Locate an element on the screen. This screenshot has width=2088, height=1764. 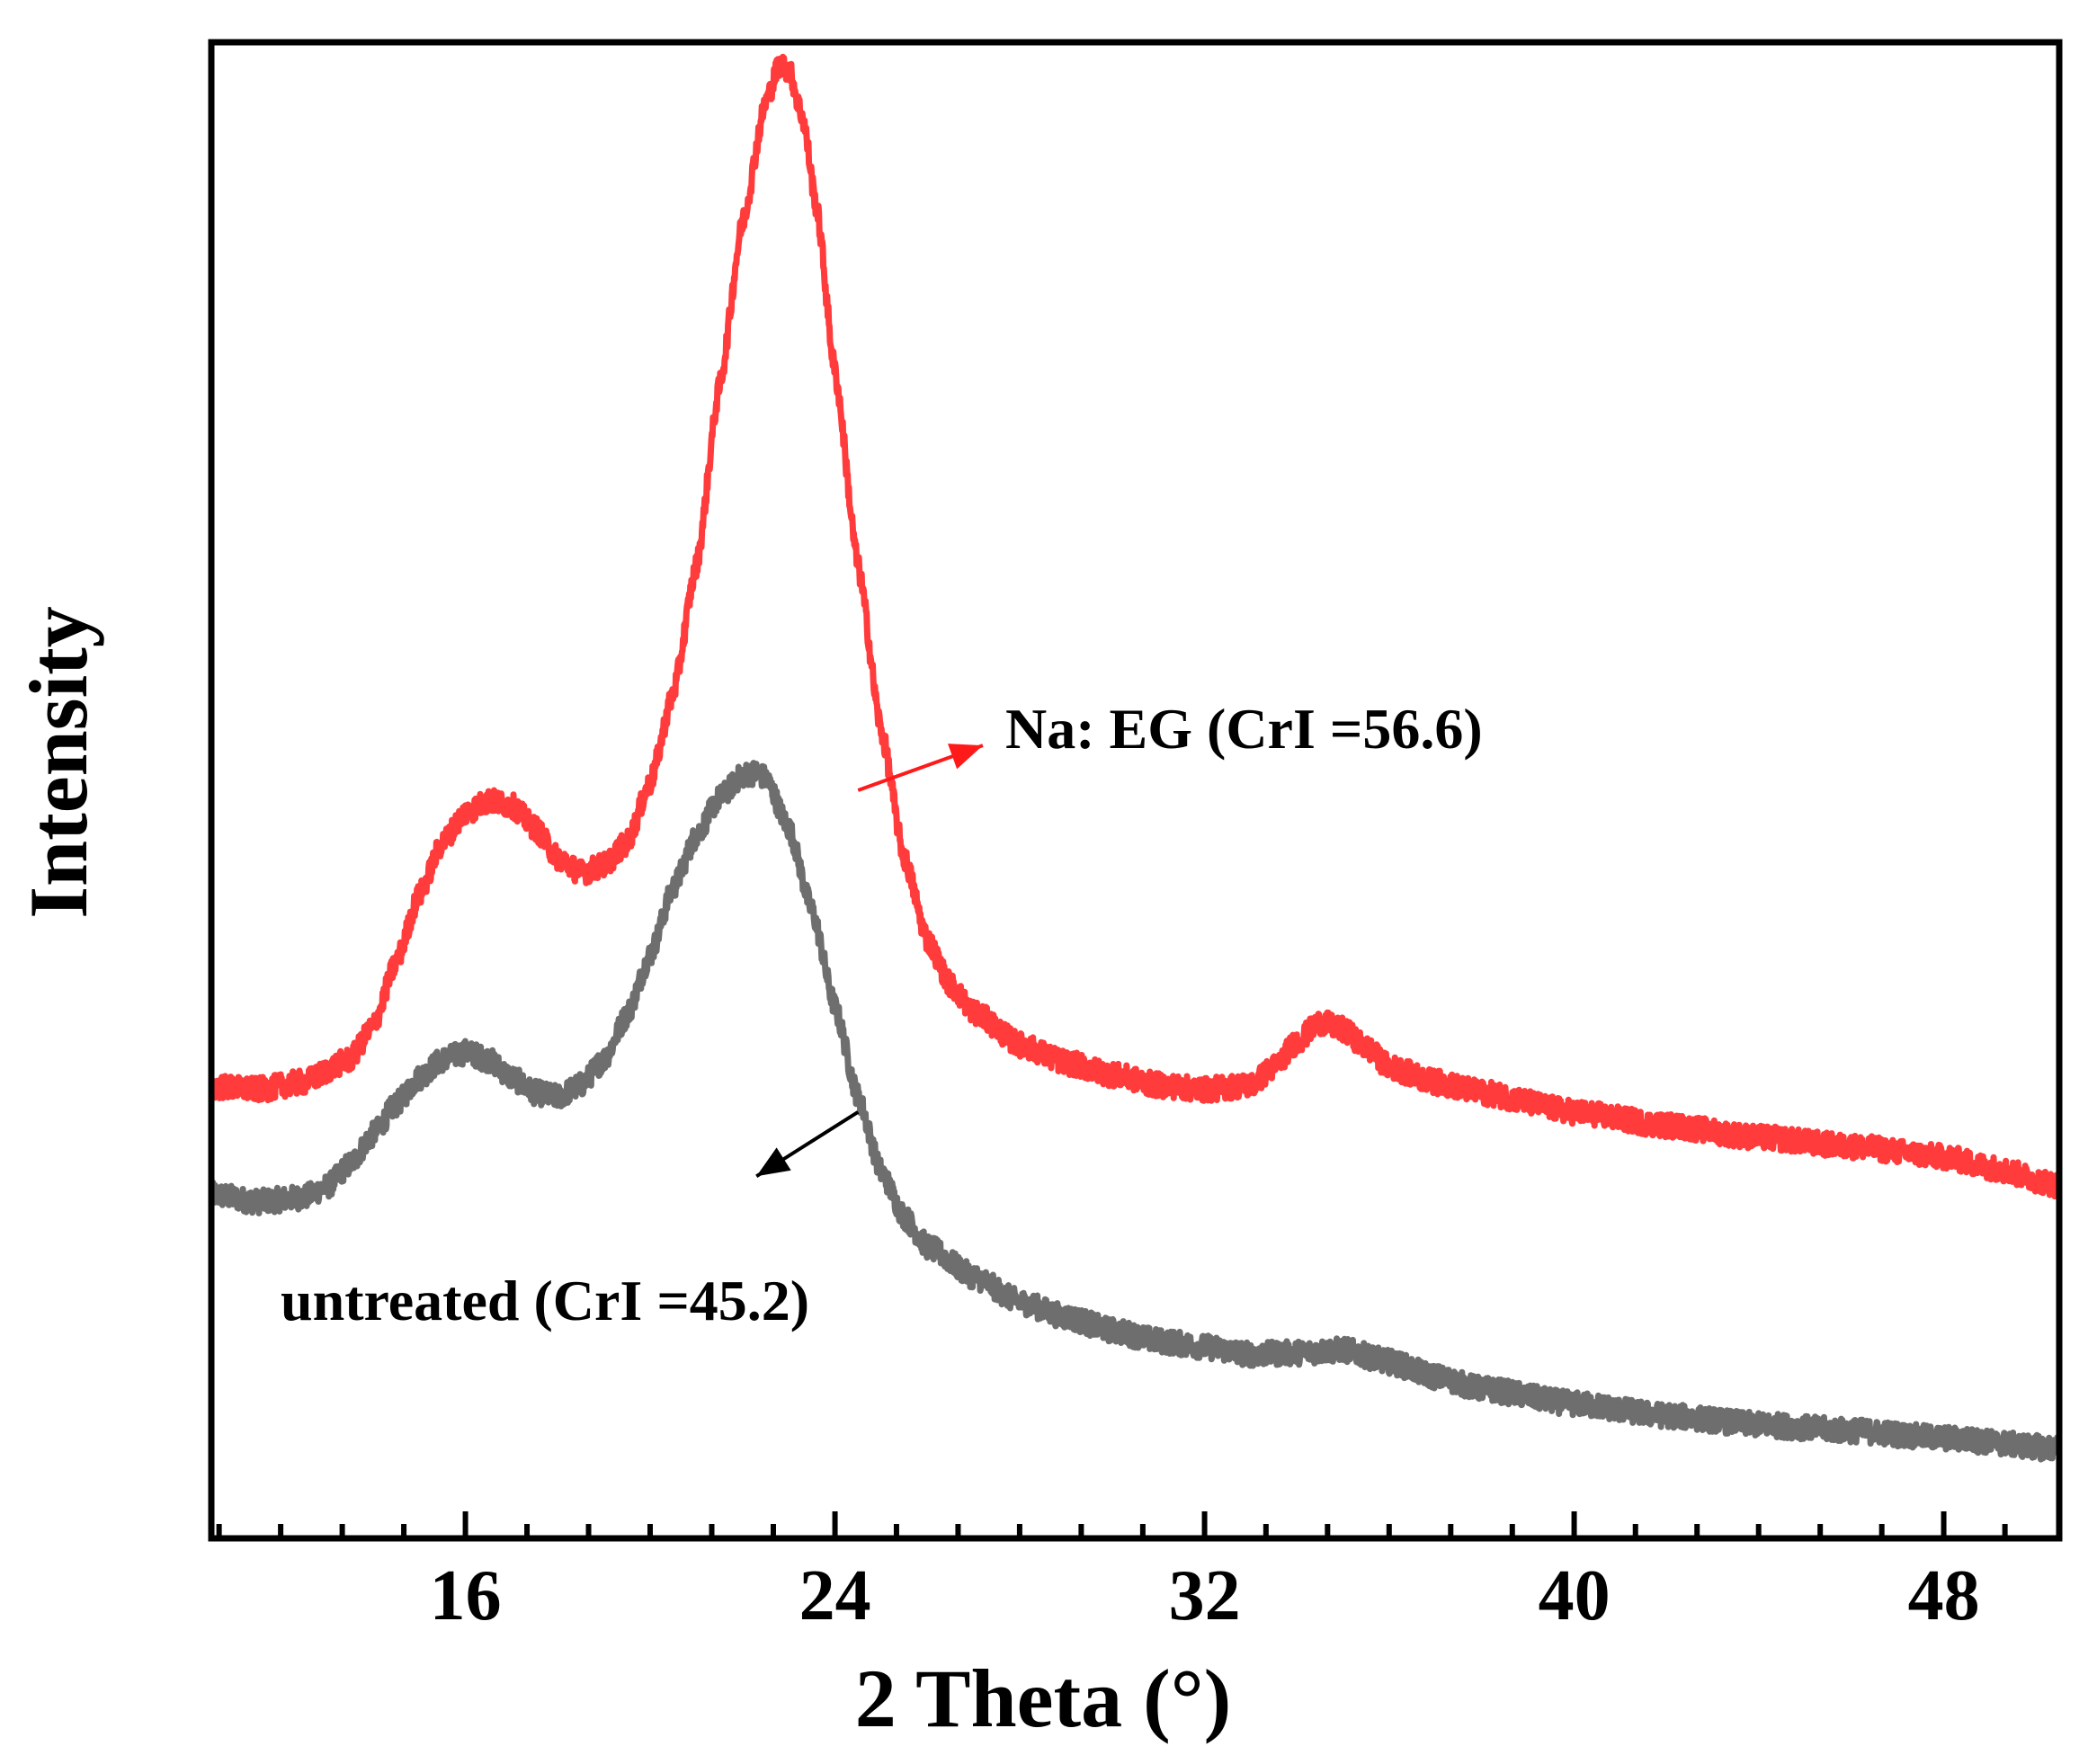
x-tick-label: 24 is located at coordinates (835, 1596).